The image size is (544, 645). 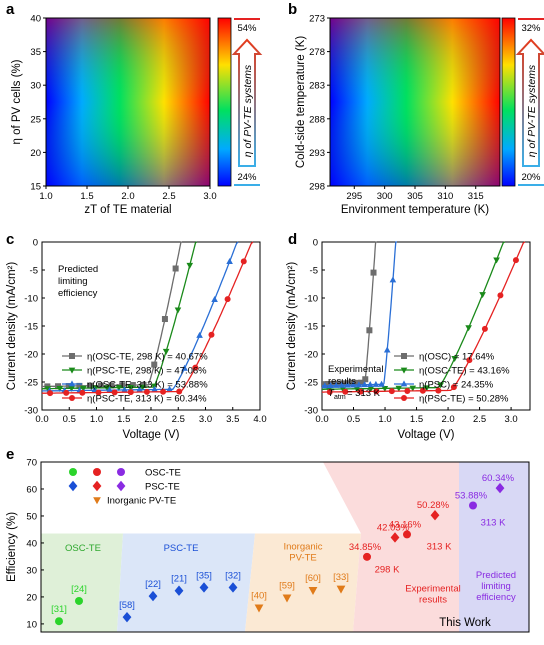 I want to click on legend-label-0: η(OSC-TE, 298 K) = 40.67%, so click(x=147, y=357).